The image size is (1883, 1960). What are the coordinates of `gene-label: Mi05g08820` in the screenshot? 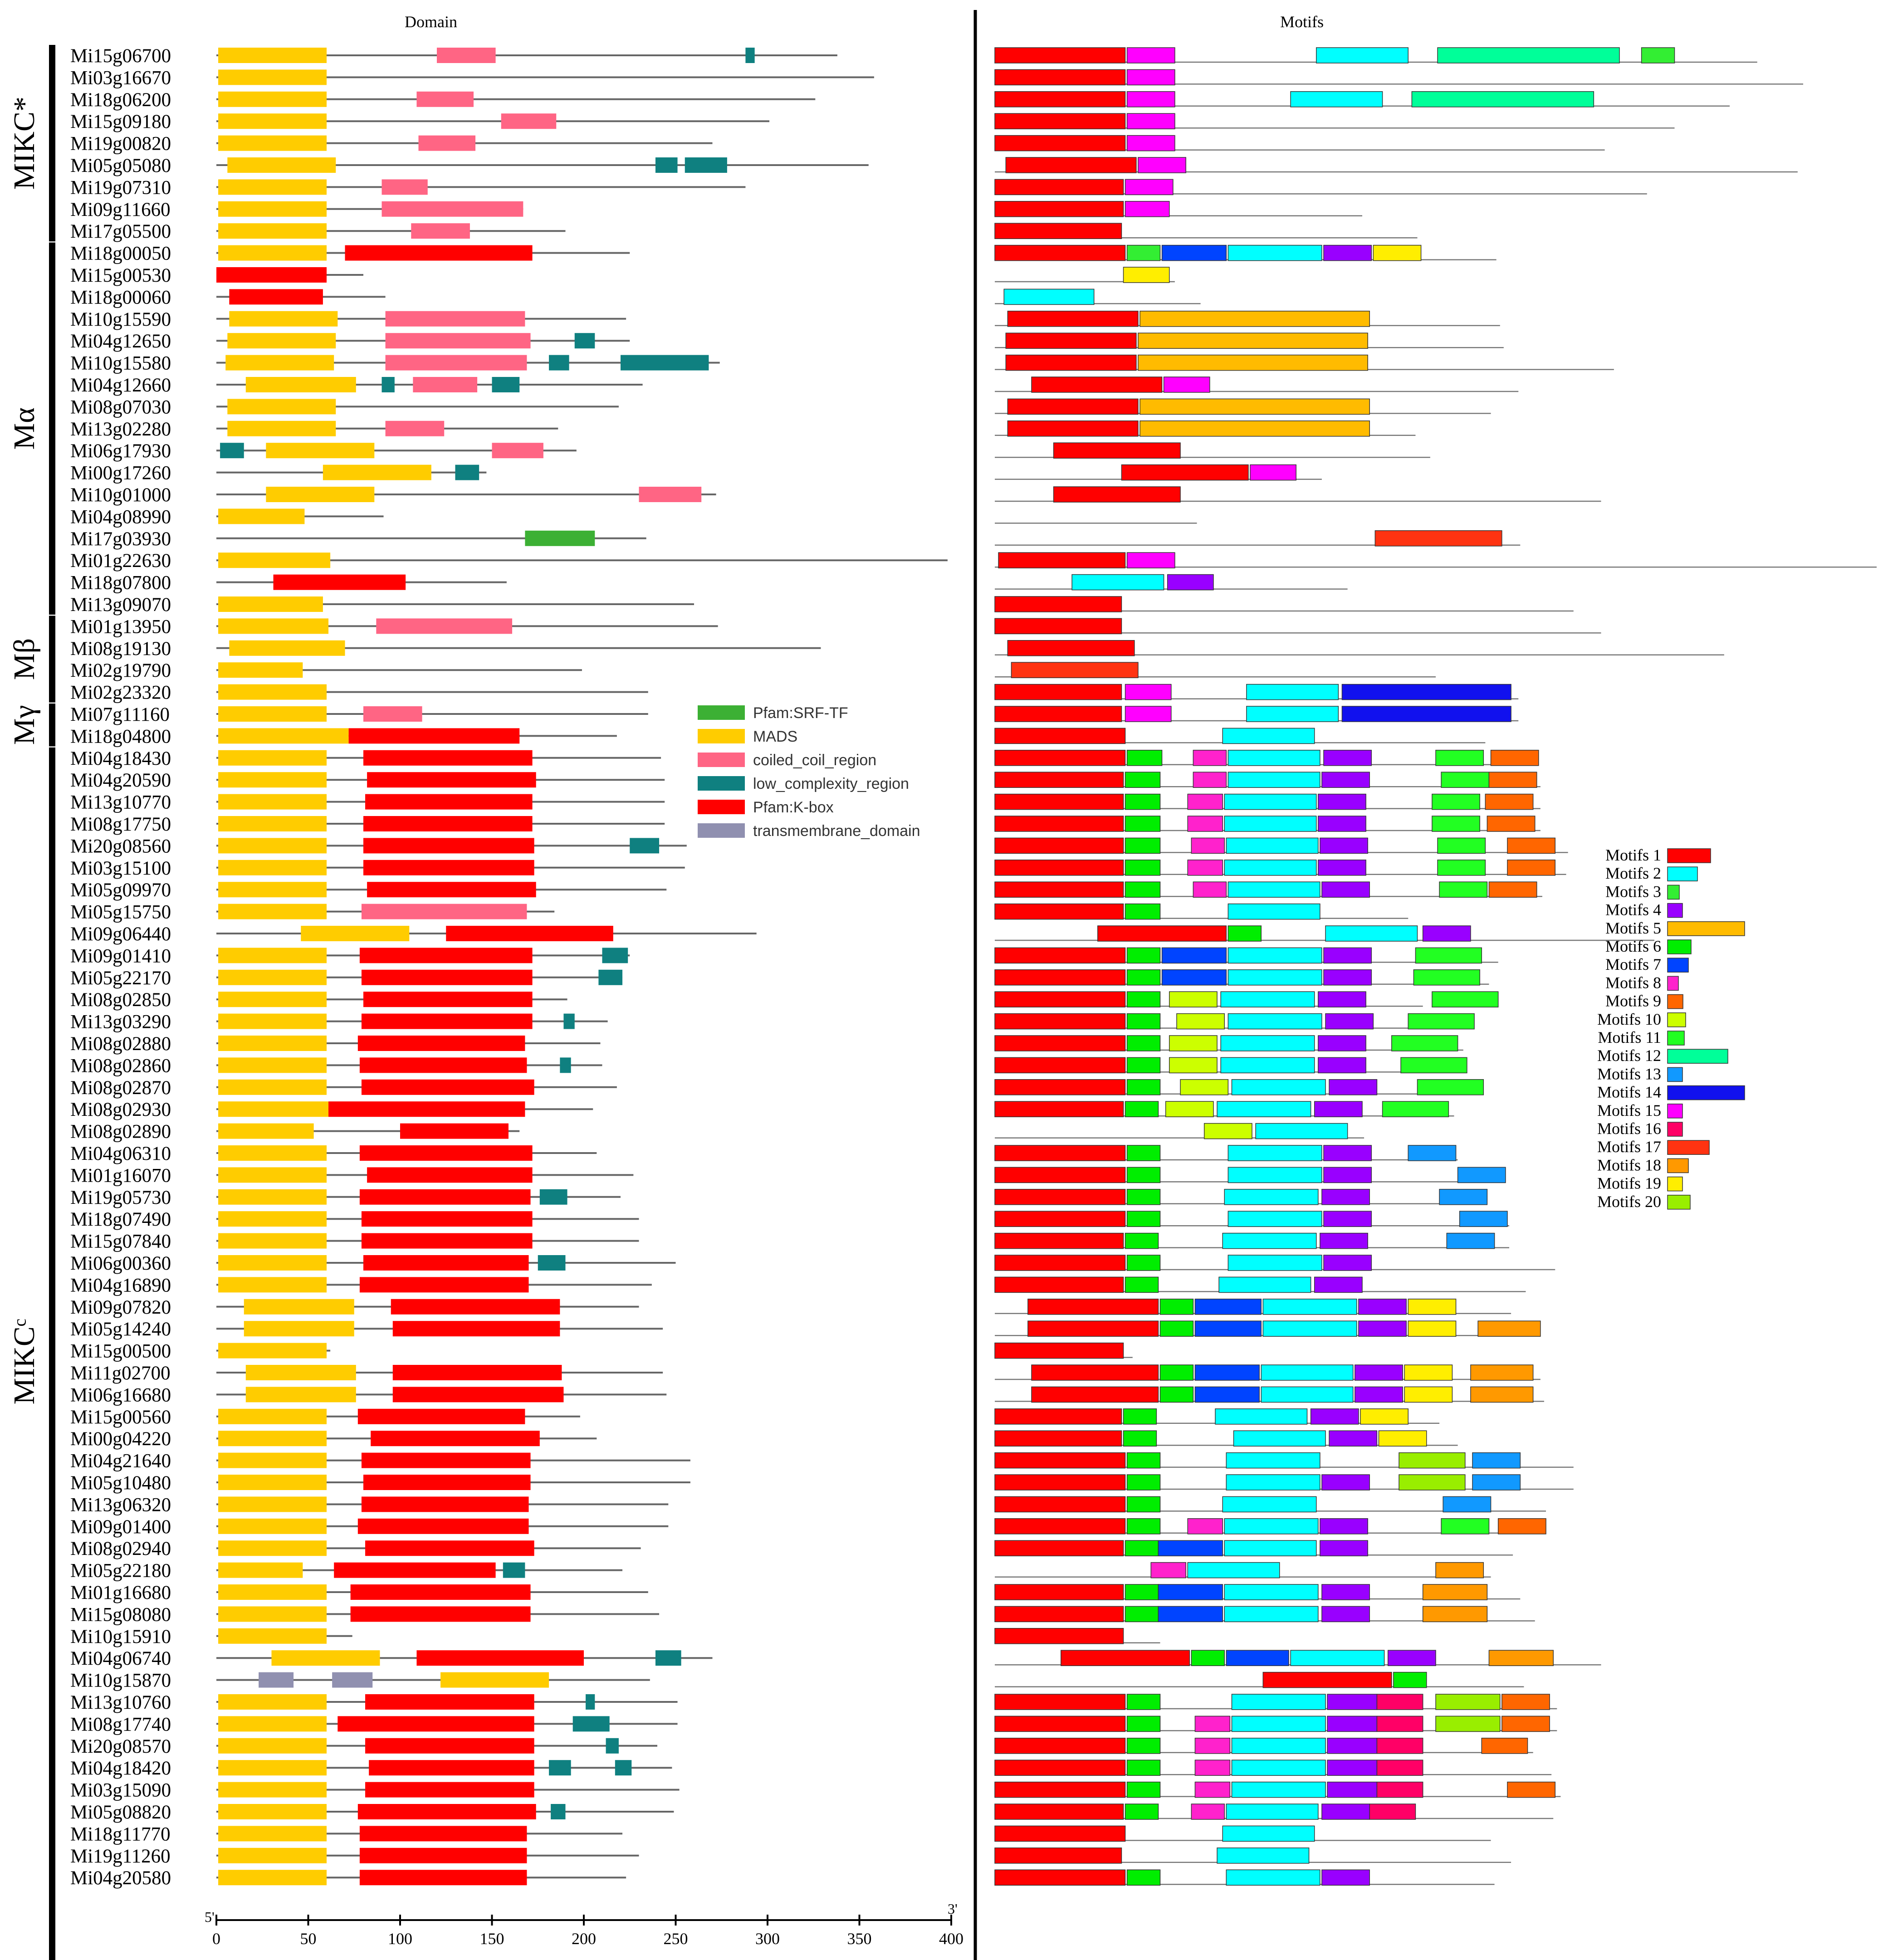 It's located at (120, 1812).